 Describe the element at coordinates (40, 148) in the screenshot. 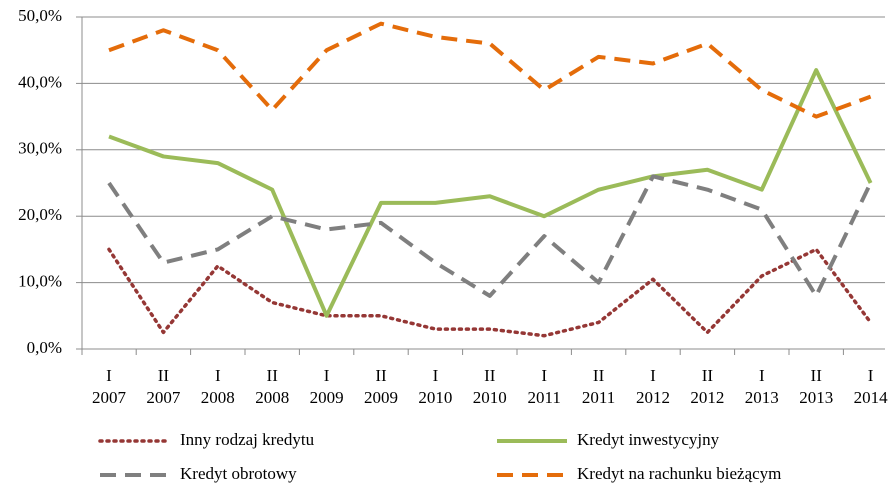

I see `y-tick-label: 30,0%` at that location.